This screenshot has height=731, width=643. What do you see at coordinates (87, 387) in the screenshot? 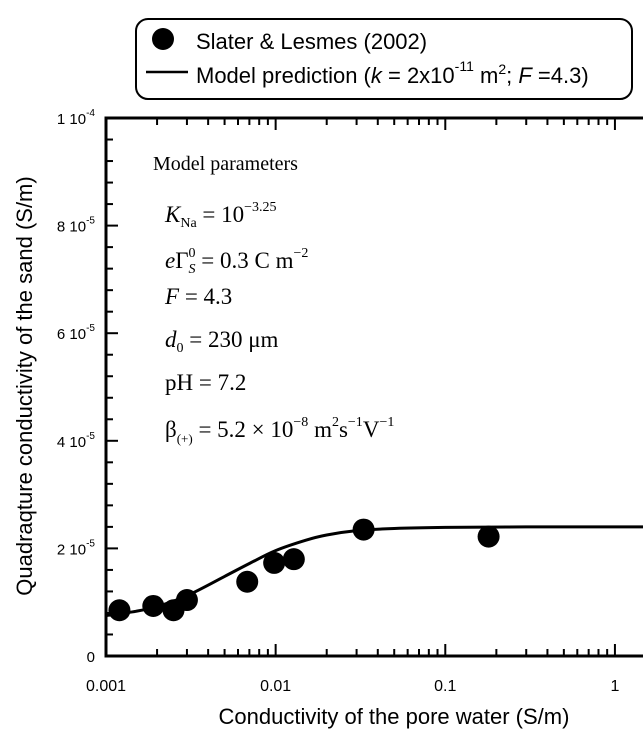
I see `y-axis: 0 2 10-5 4 10-5 6 10-5 8 10-5 1 10-4` at bounding box center [87, 387].